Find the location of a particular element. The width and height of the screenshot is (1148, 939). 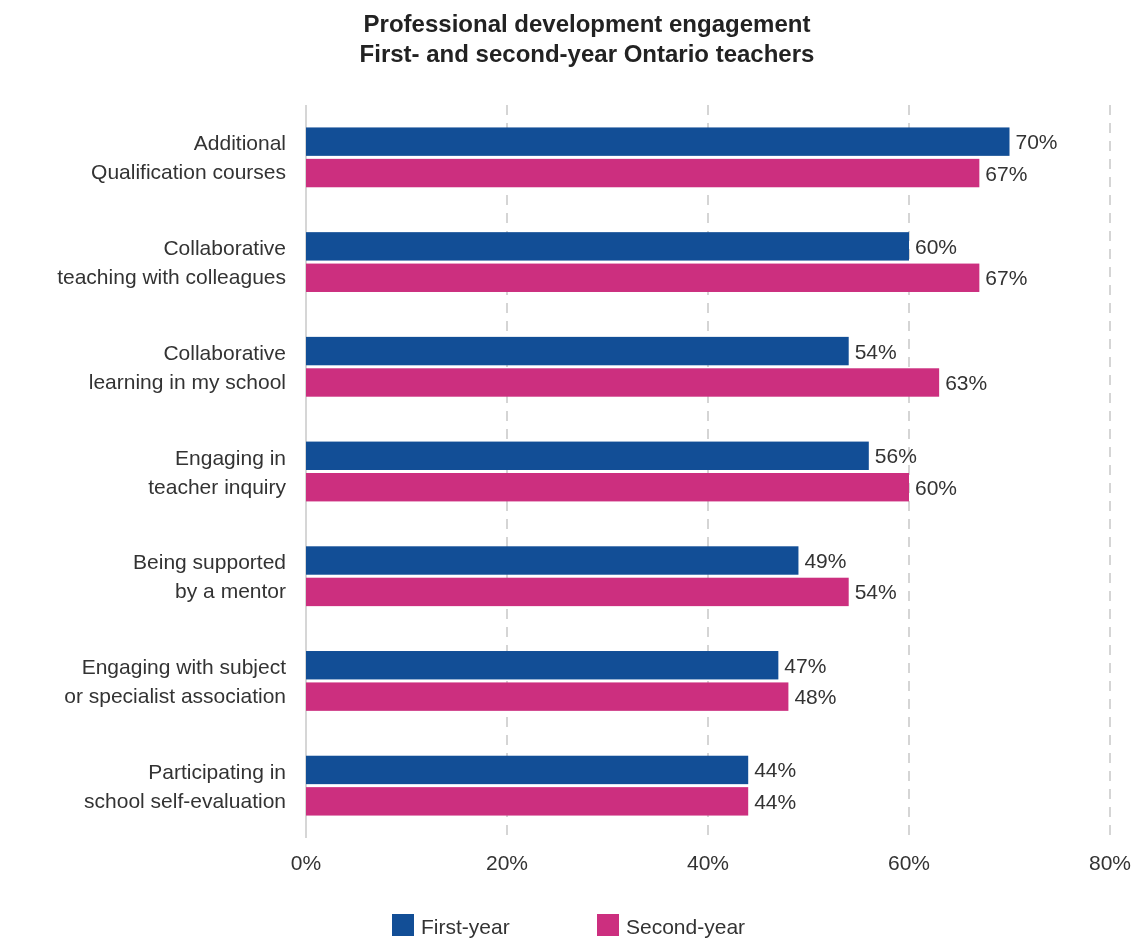

legend-label: First-year is located at coordinates (465, 926).